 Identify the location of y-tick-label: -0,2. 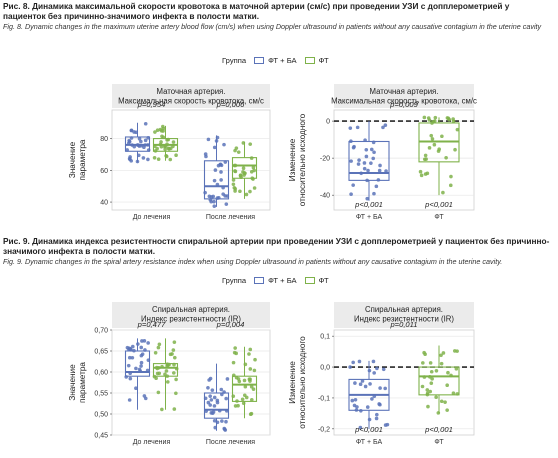
(324, 429).